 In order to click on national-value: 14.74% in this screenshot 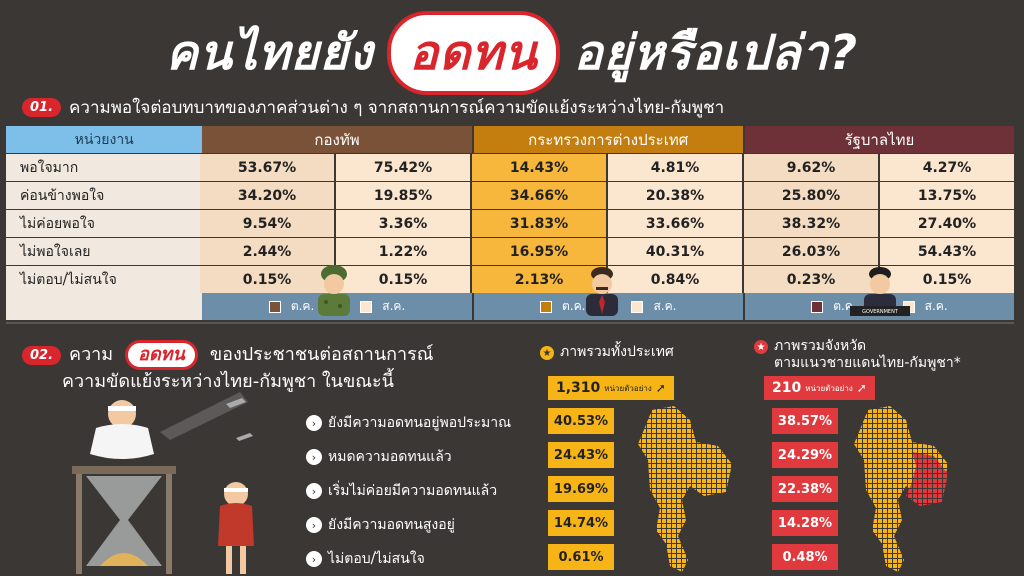, I will do `click(581, 523)`.